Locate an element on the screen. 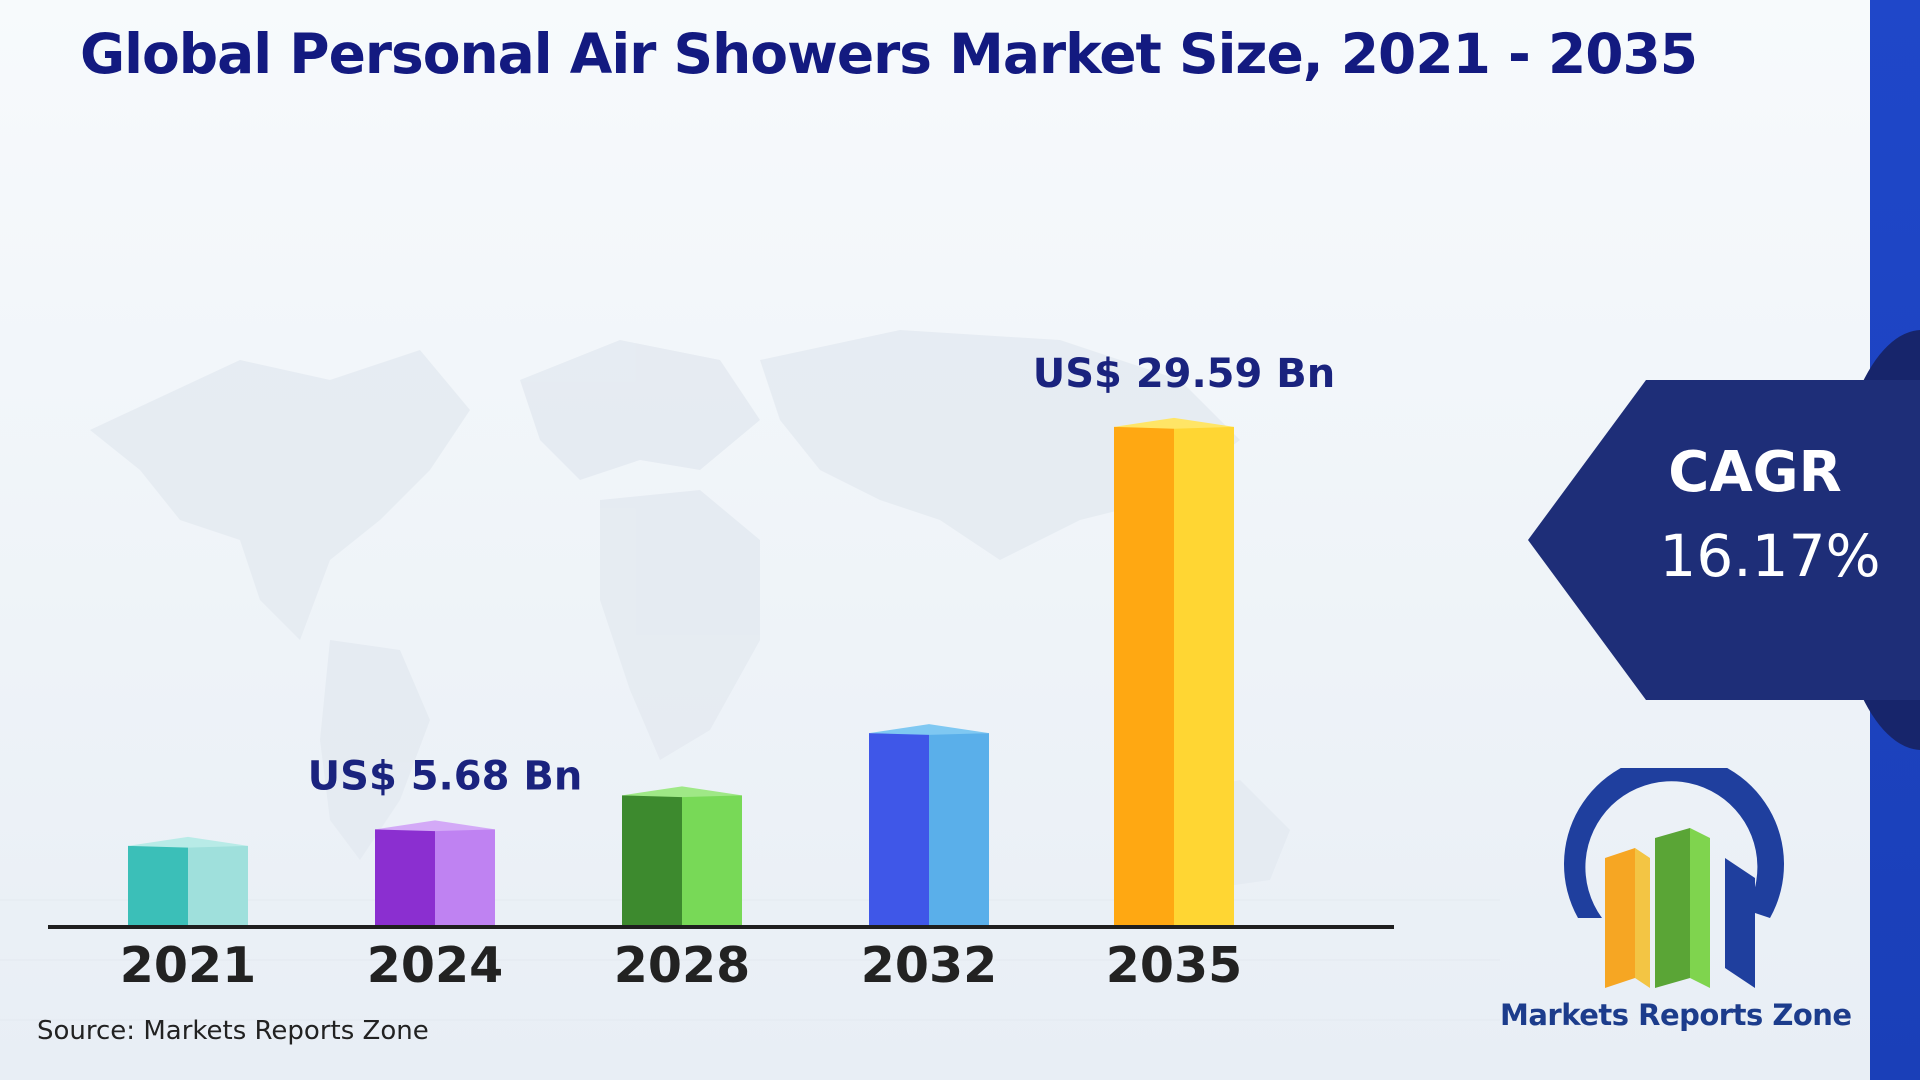  cagr-badge is located at coordinates (1724, 540).